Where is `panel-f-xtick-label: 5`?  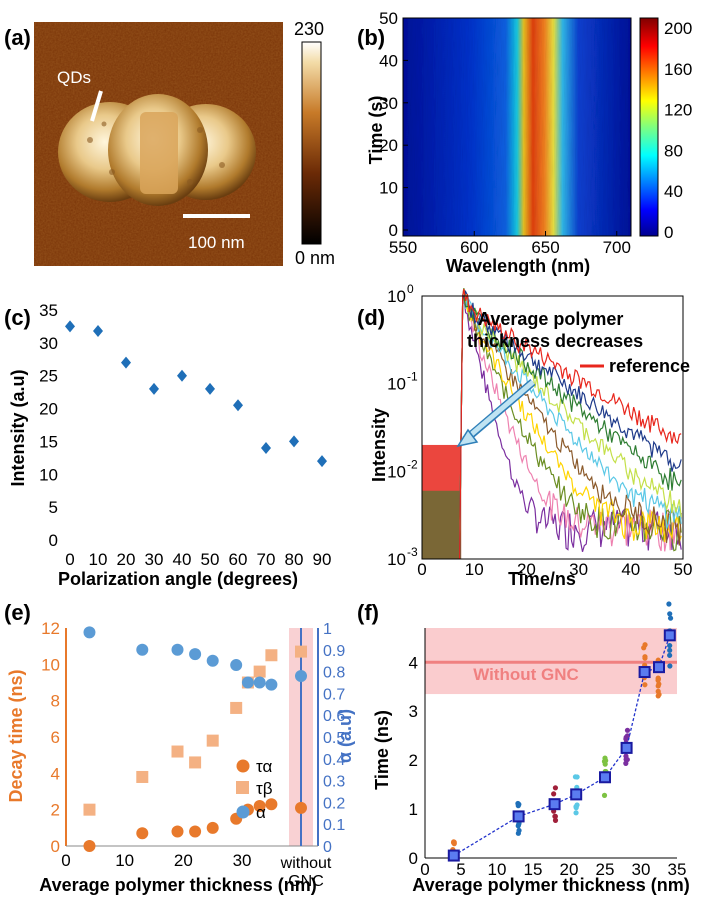
panel-f-xtick-label: 5 is located at coordinates (460, 869).